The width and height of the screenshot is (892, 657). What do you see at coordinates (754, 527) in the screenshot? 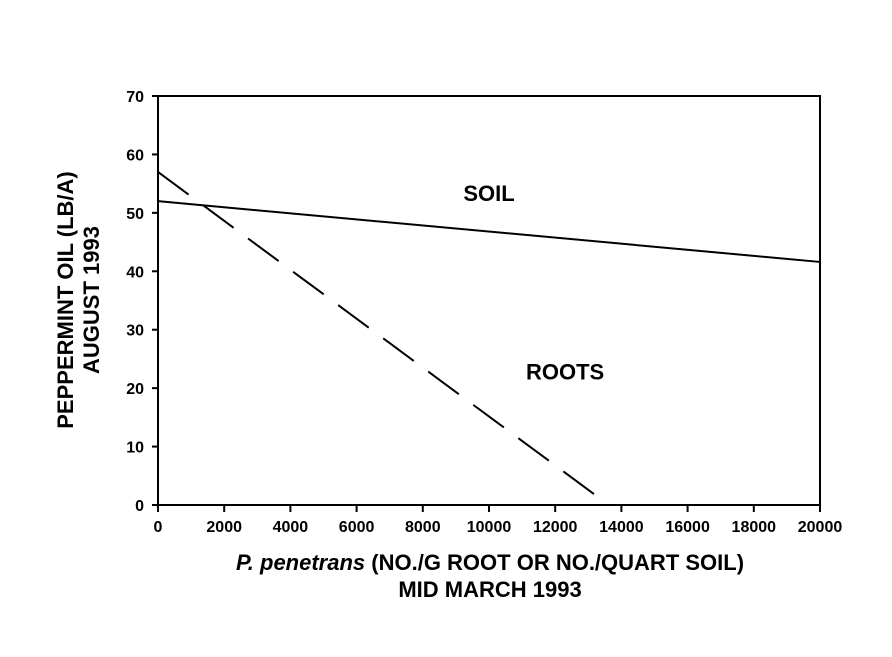
I see `x-tick-label: 18000` at bounding box center [754, 527].